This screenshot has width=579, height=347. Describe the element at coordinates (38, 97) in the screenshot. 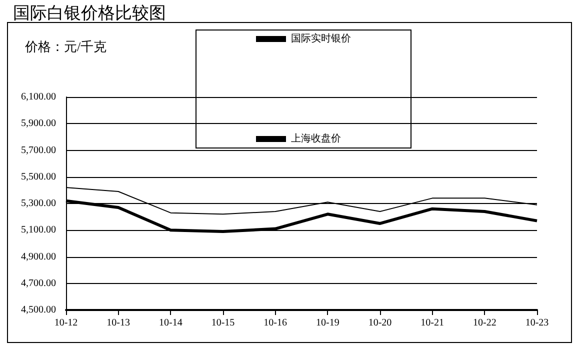

I see `y-tick-label: 6,100.00` at that location.